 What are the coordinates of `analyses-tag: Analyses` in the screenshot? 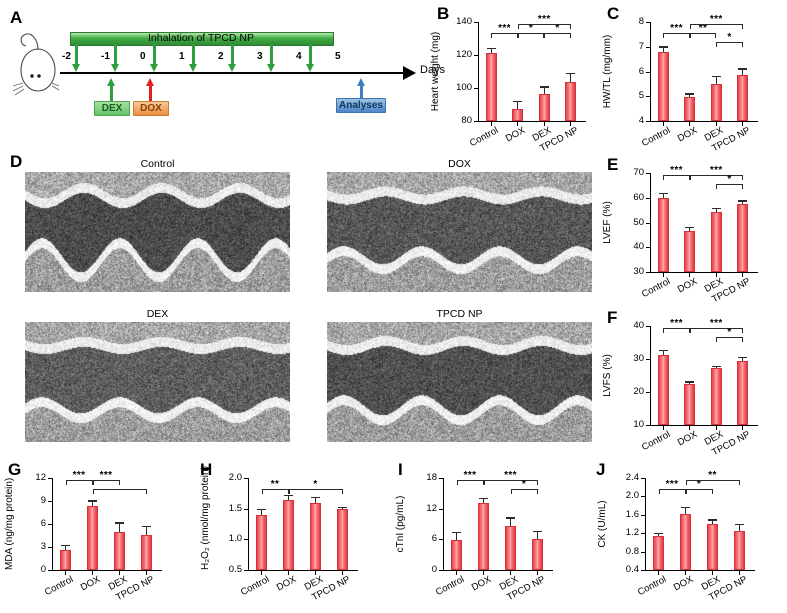 It's located at (361, 105).